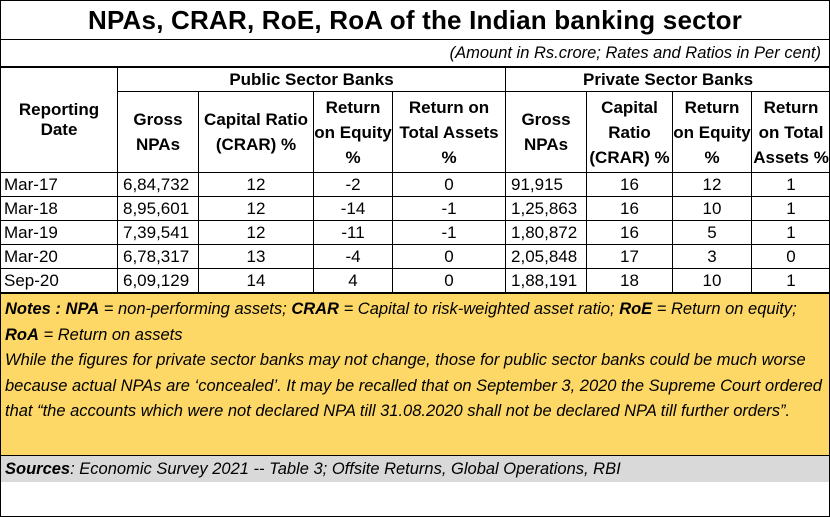  Describe the element at coordinates (546, 208) in the screenshot. I see `pvt-gross-npas-cell: 1,25,863` at that location.